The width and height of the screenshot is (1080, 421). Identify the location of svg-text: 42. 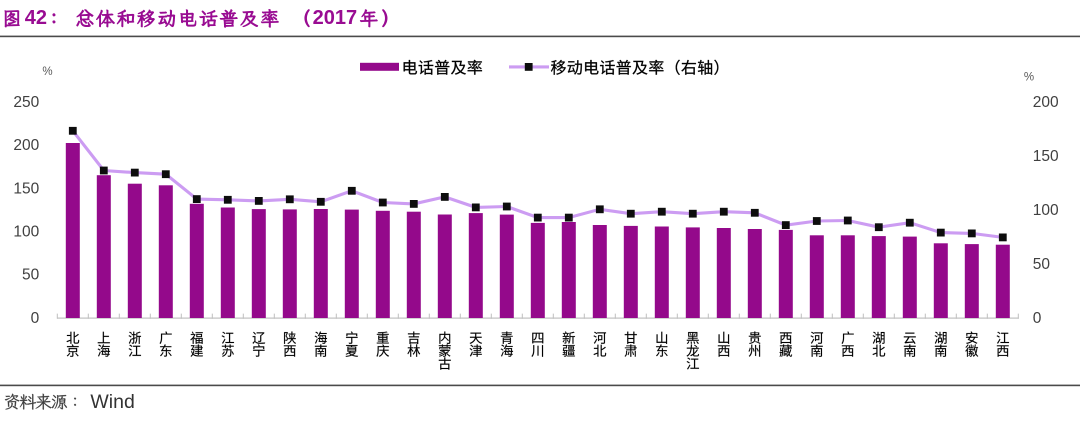
(36, 18).